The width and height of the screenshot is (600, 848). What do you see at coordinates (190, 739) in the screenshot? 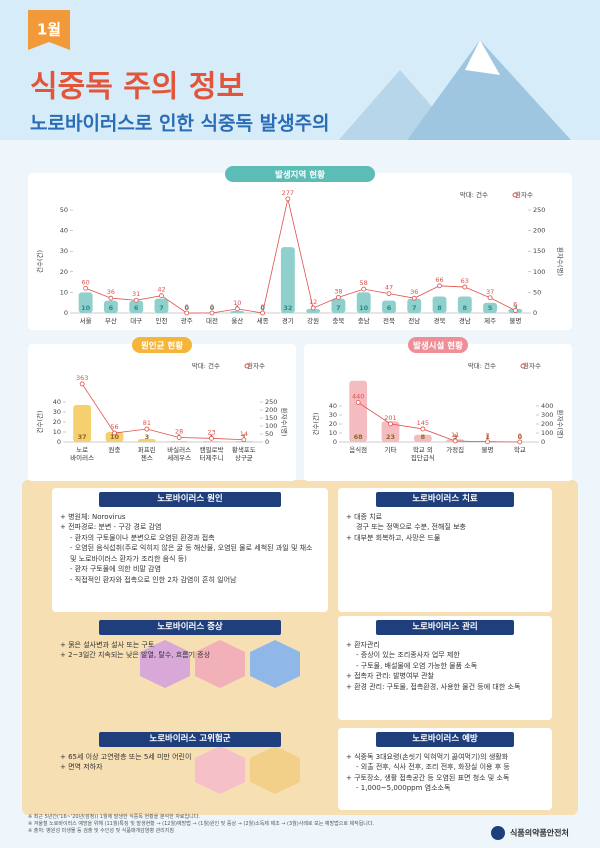
I see `section-title: 노로바이러스 고위험군` at bounding box center [190, 739].